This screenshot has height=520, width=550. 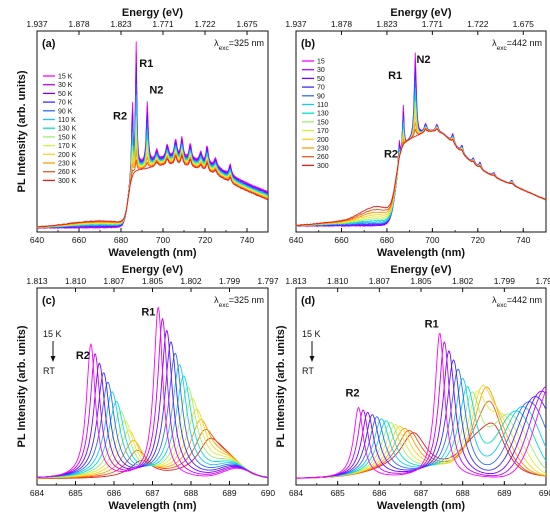 I want to click on top-tick-label: 1.722, so click(x=478, y=24).